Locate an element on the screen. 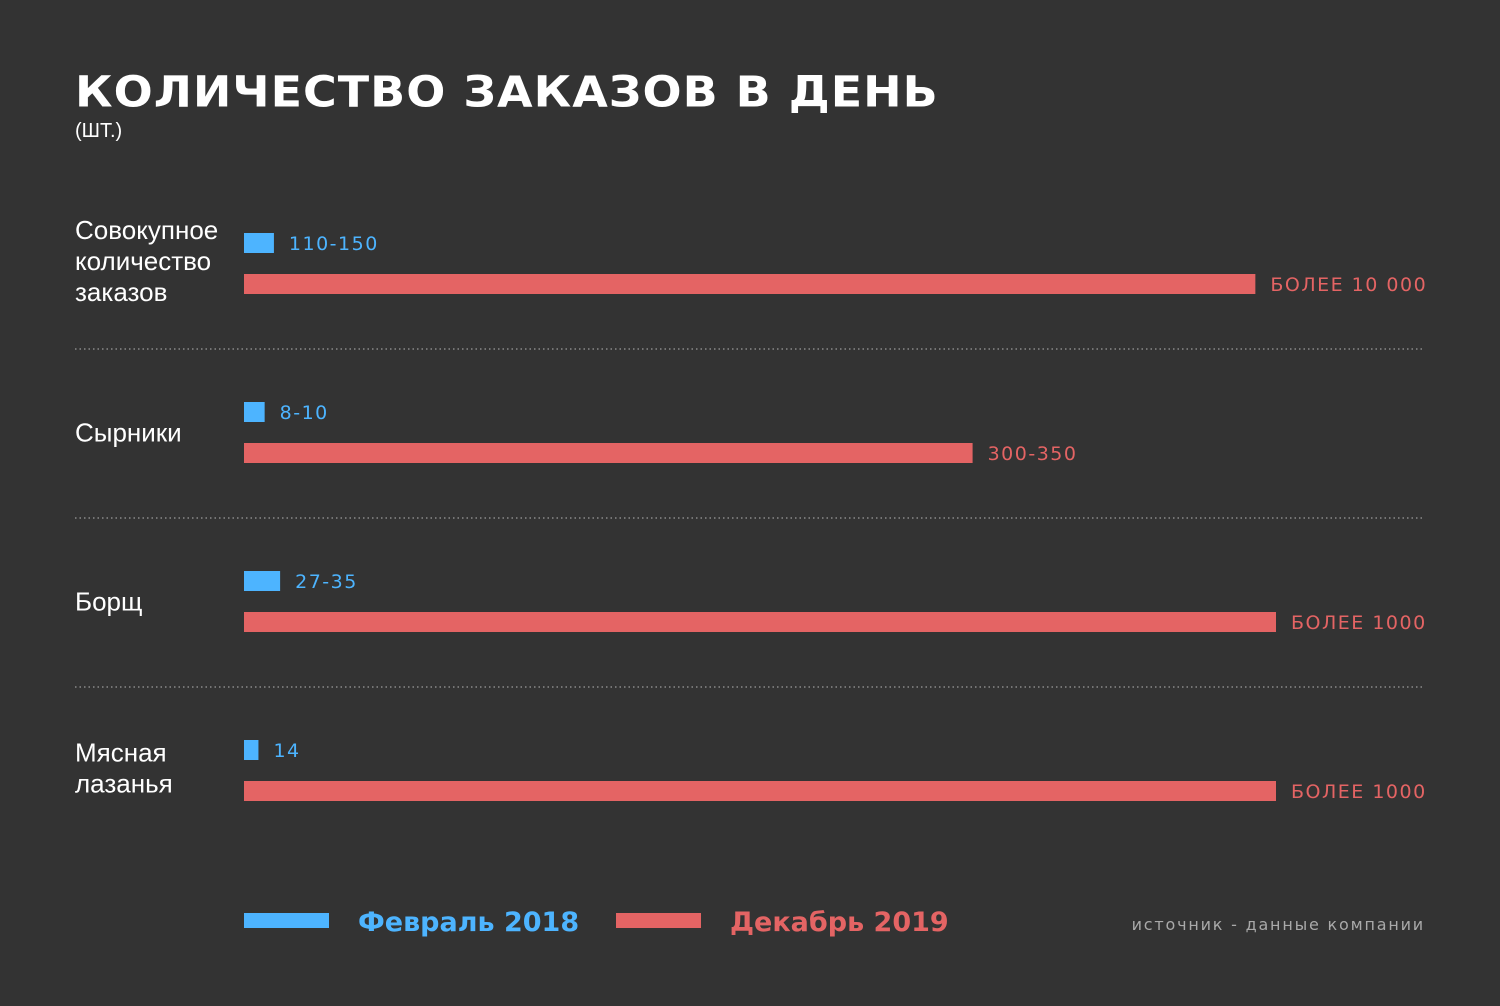 The height and width of the screenshot is (1006, 1500). category-label-line: Мясная is located at coordinates (121, 753).